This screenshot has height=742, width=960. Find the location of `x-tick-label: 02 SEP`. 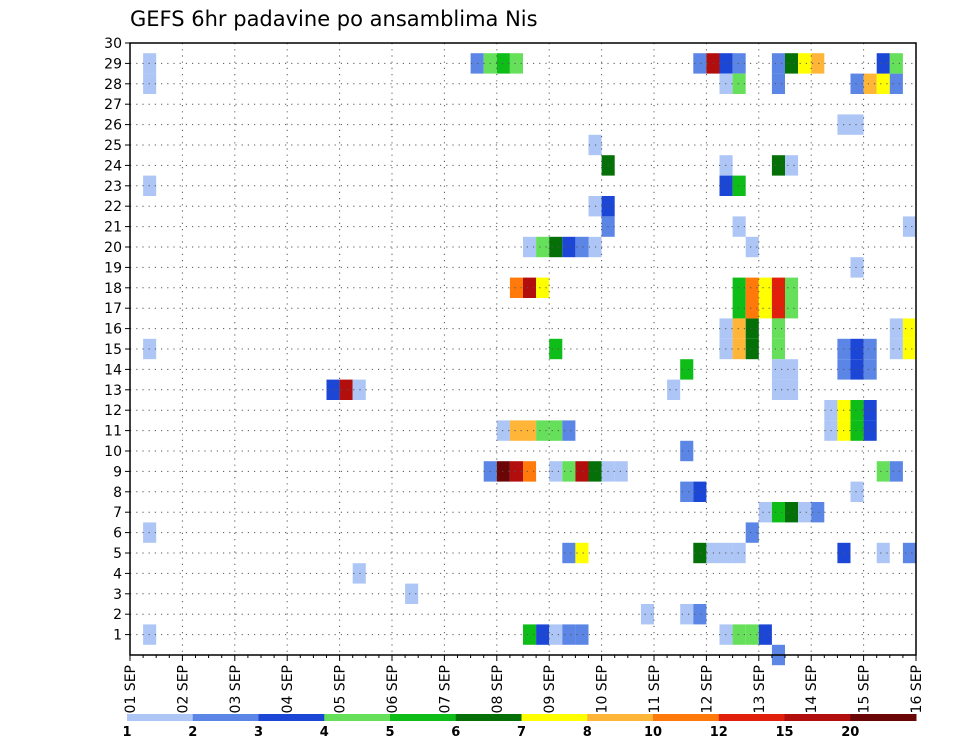

x-tick-label: 02 SEP is located at coordinates (183, 689).